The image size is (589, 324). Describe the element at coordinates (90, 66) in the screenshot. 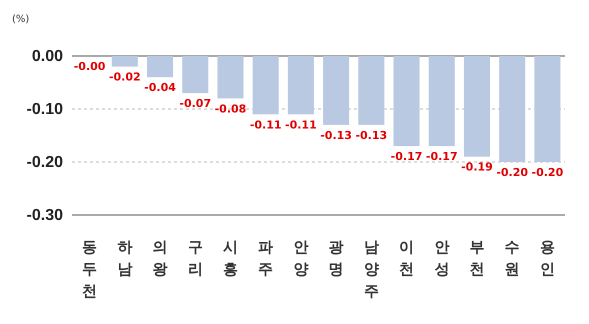

I see `data-label: -0.00` at that location.